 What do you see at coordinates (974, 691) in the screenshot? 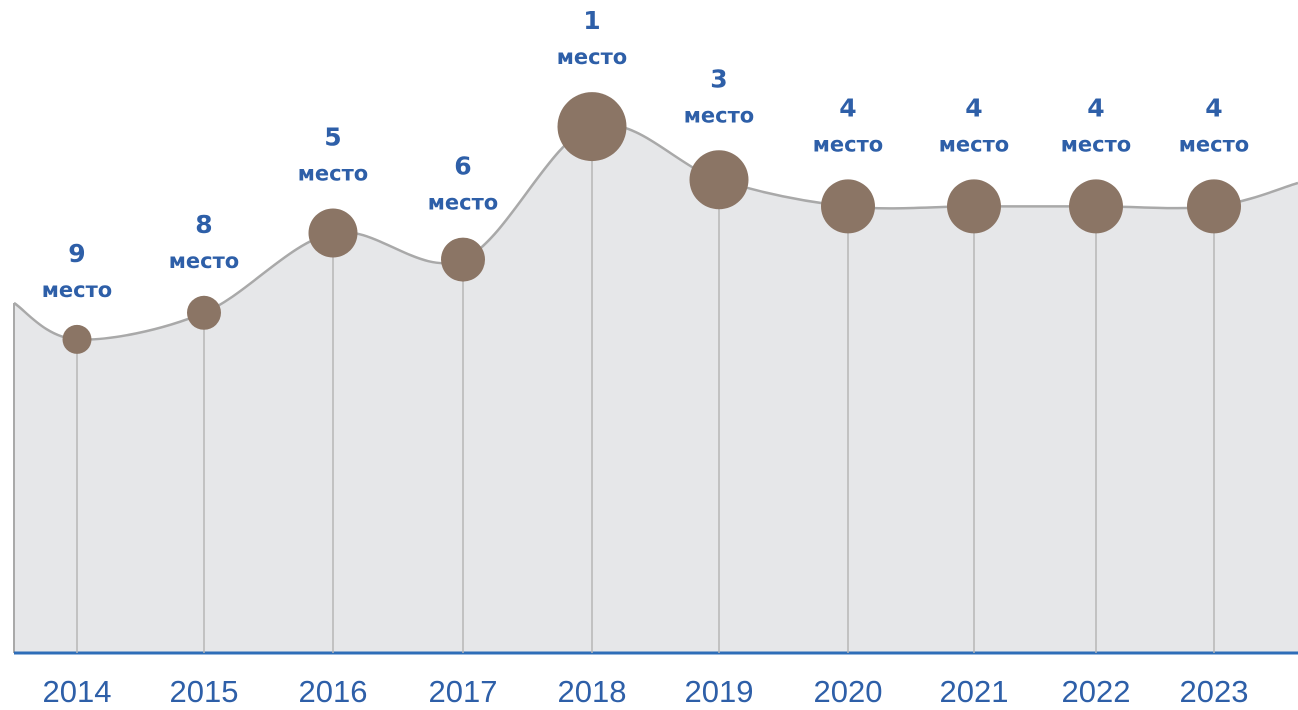
I see `x-tick-label: 2021` at bounding box center [974, 691].